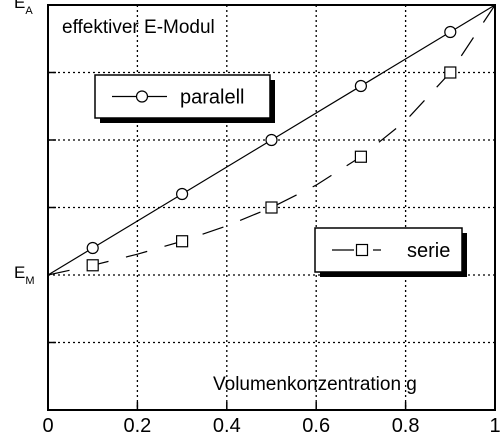  Describe the element at coordinates (29, 11) in the screenshot. I see `y-tick-label-sub: A` at that location.